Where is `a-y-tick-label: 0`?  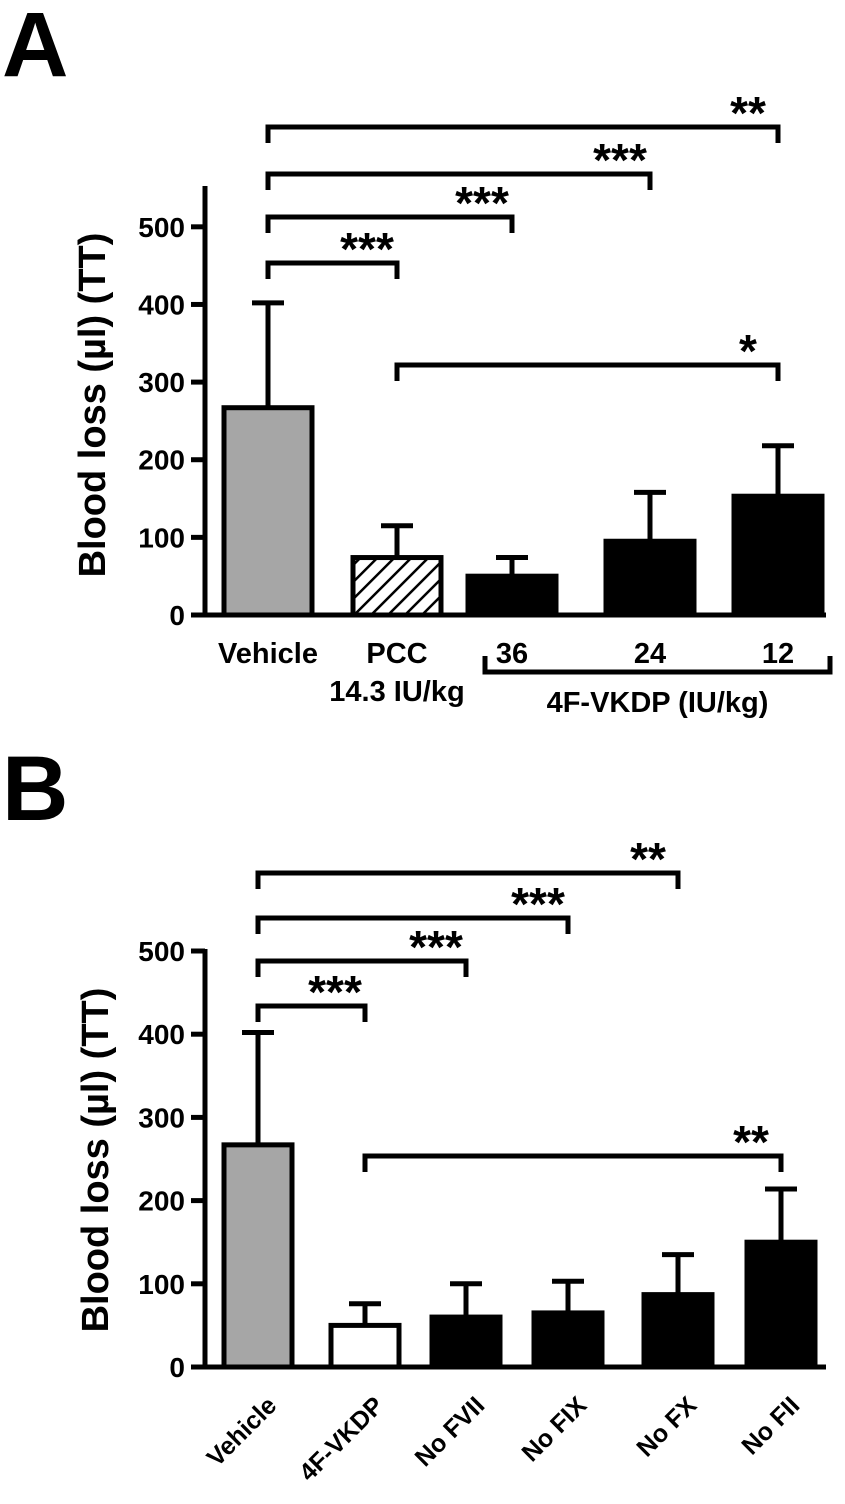 a-y-tick-label: 0 is located at coordinates (177, 615).